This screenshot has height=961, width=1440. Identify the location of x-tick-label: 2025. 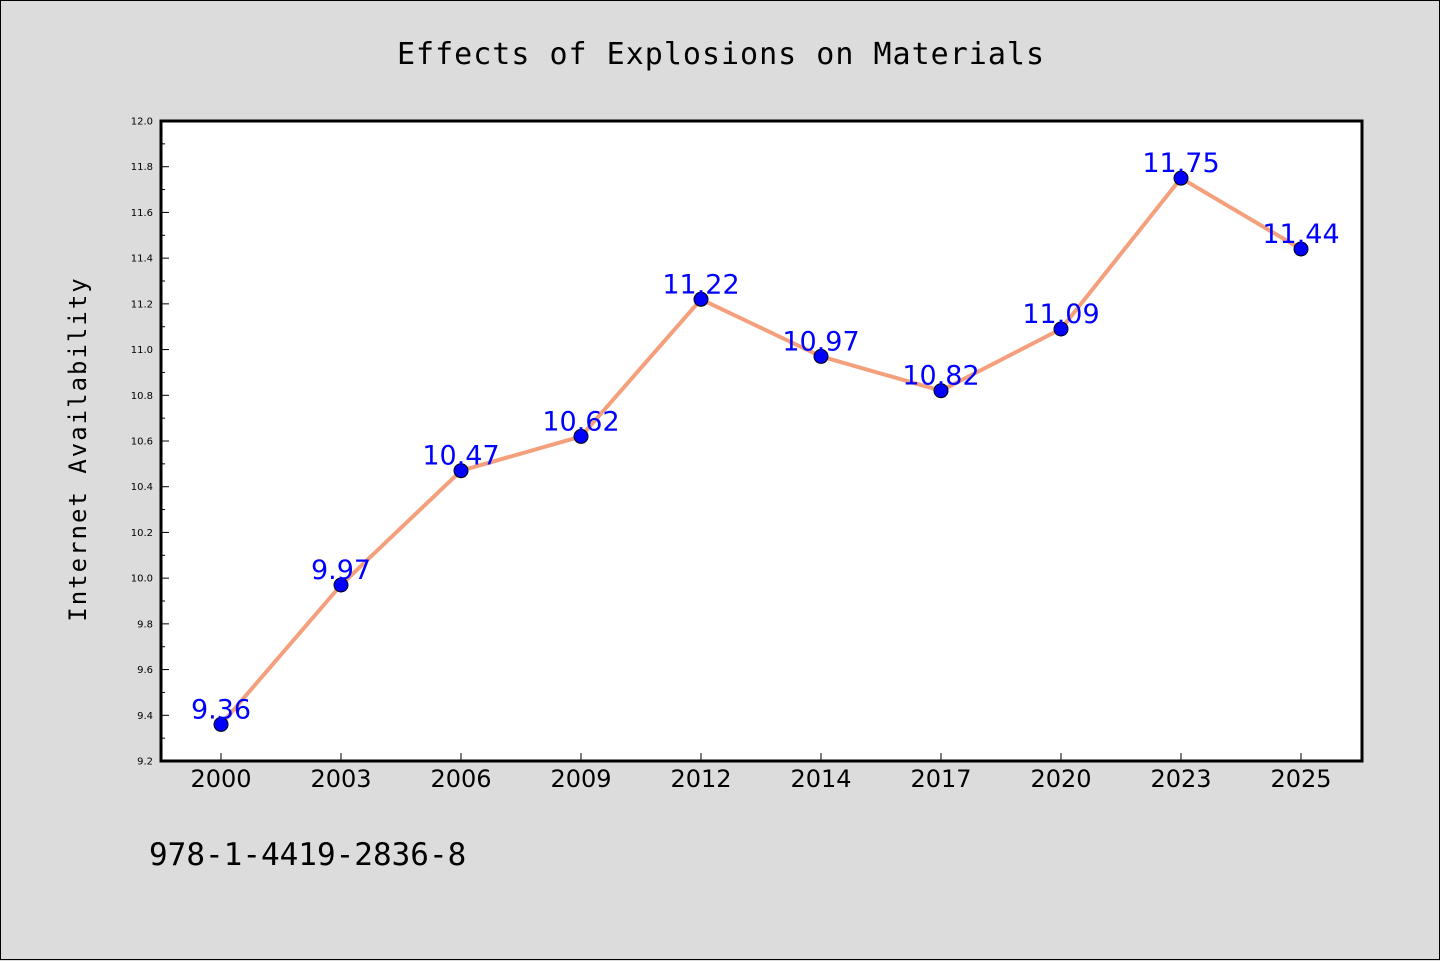
(1300, 779).